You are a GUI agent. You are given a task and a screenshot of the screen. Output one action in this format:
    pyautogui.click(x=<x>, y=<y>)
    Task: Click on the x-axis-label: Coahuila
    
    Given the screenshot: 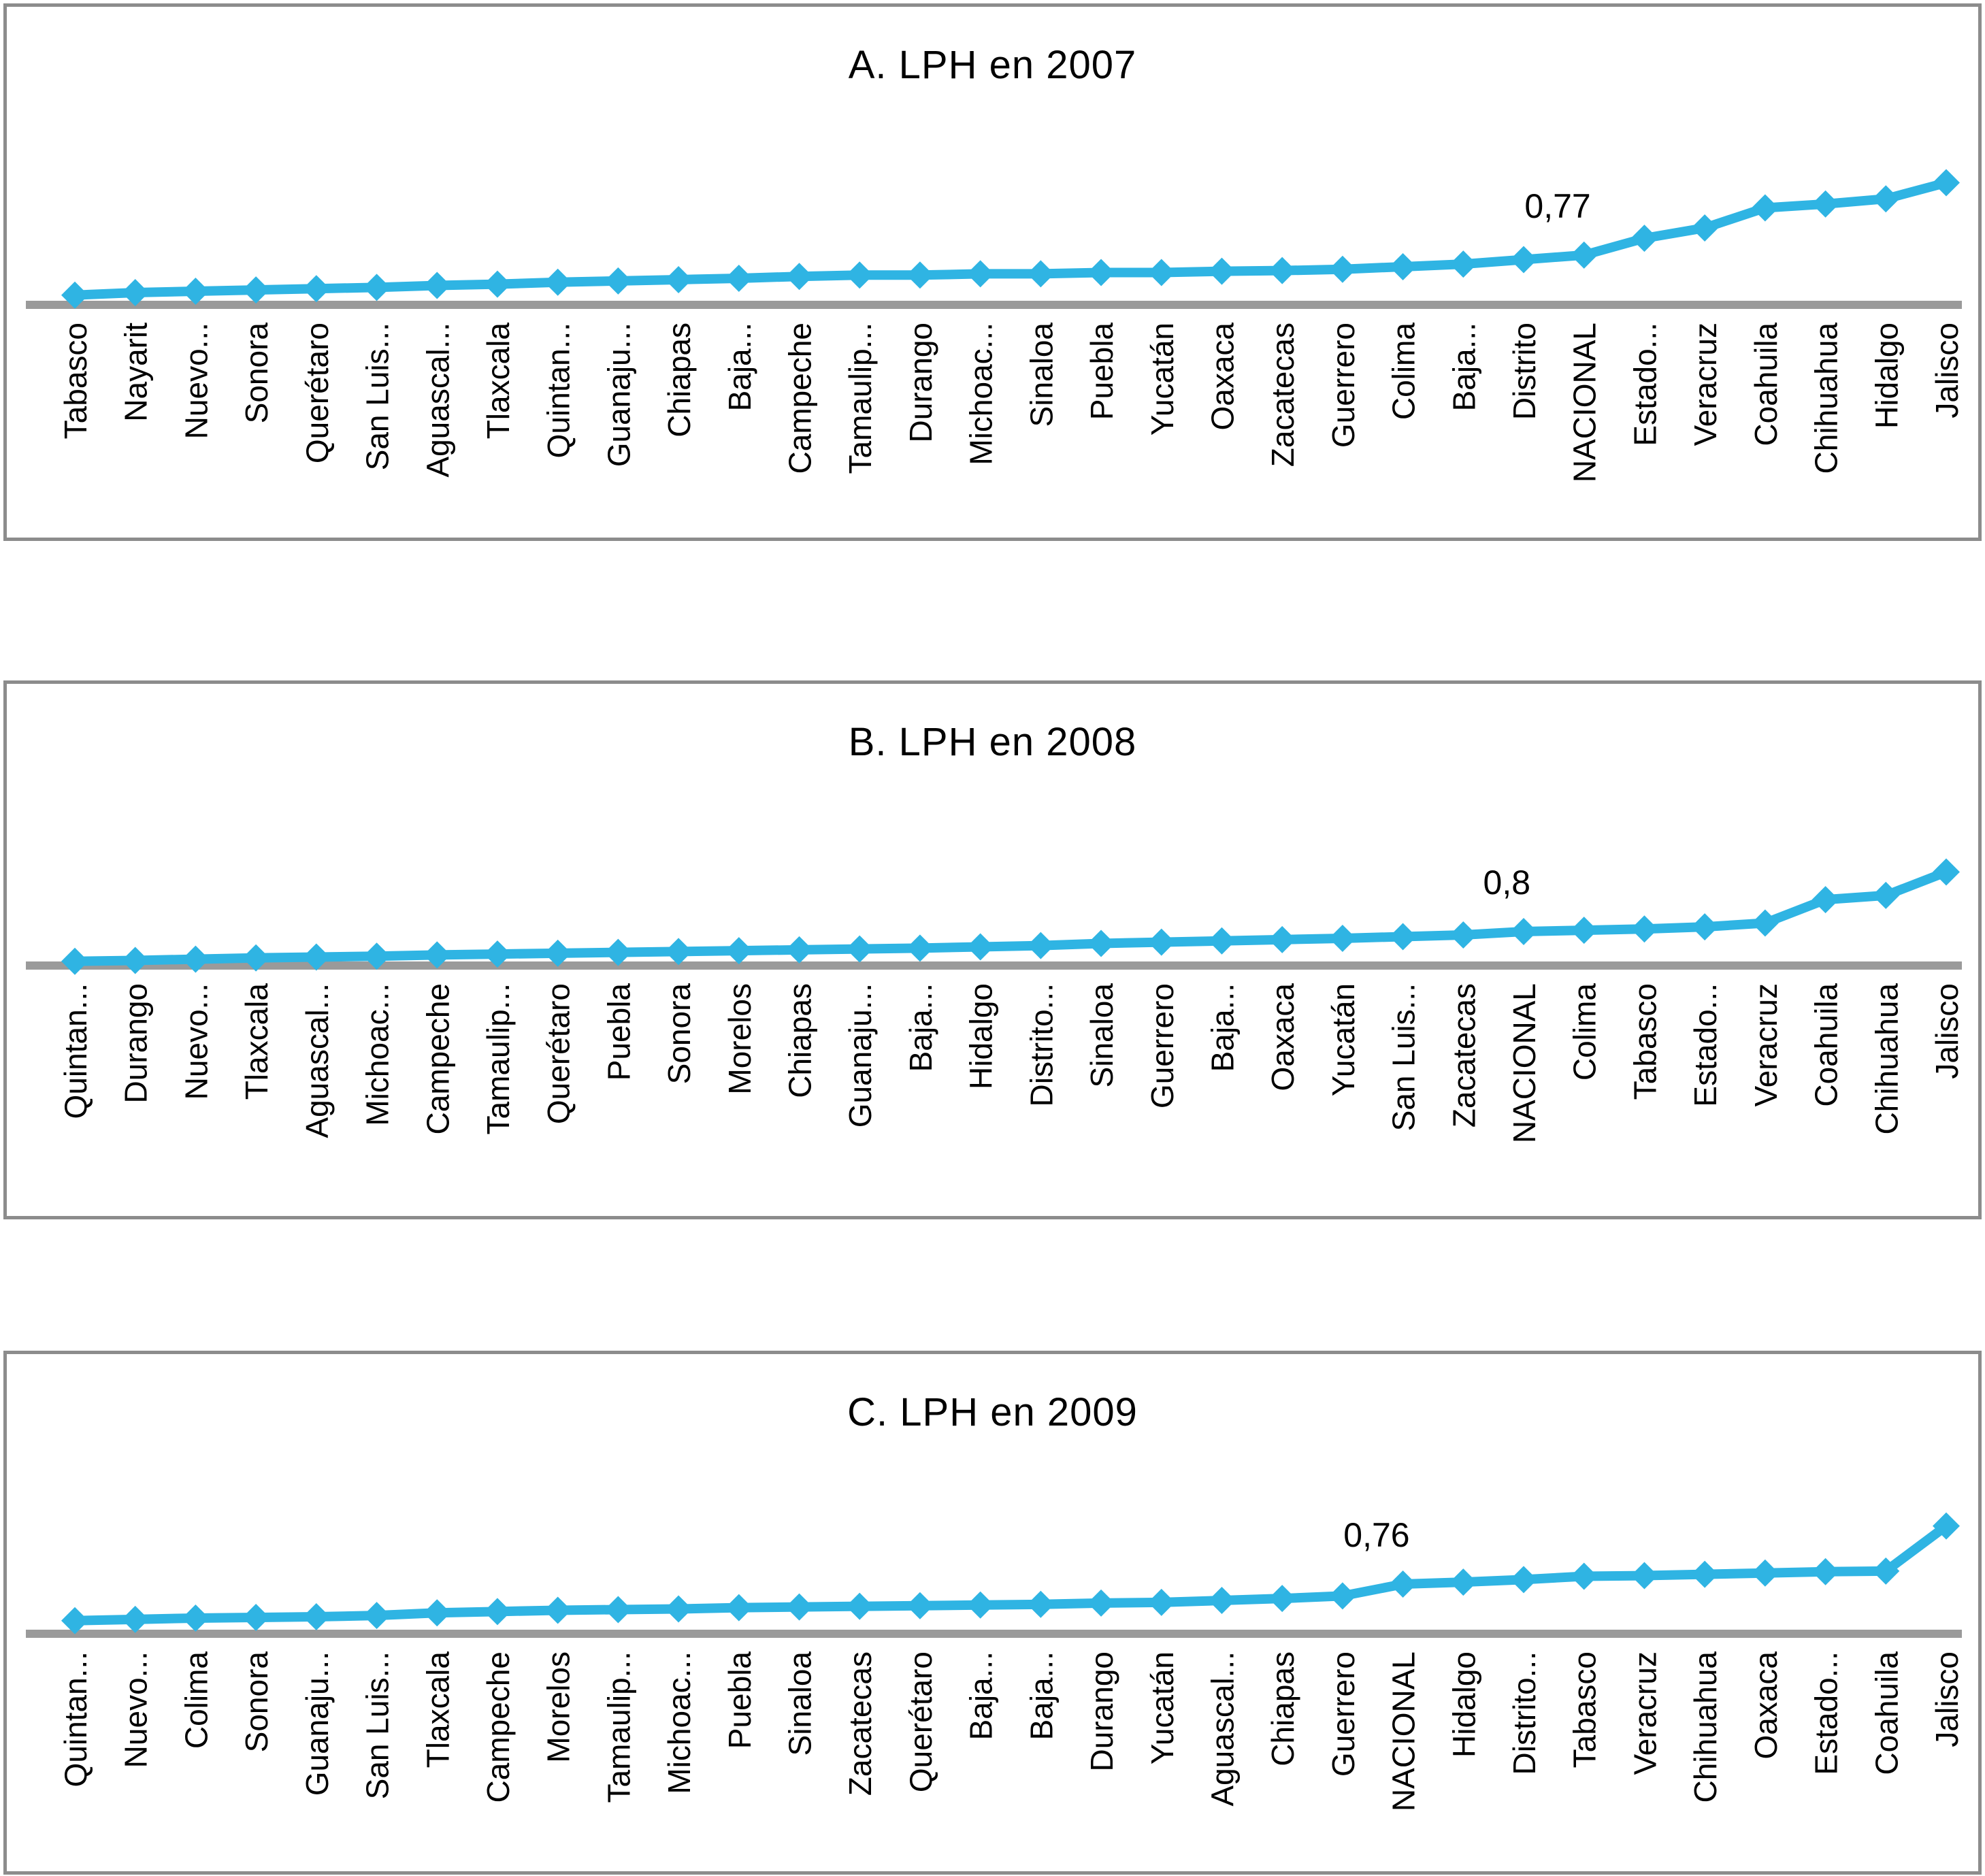 What is the action you would take?
    pyautogui.click(x=1766, y=384)
    